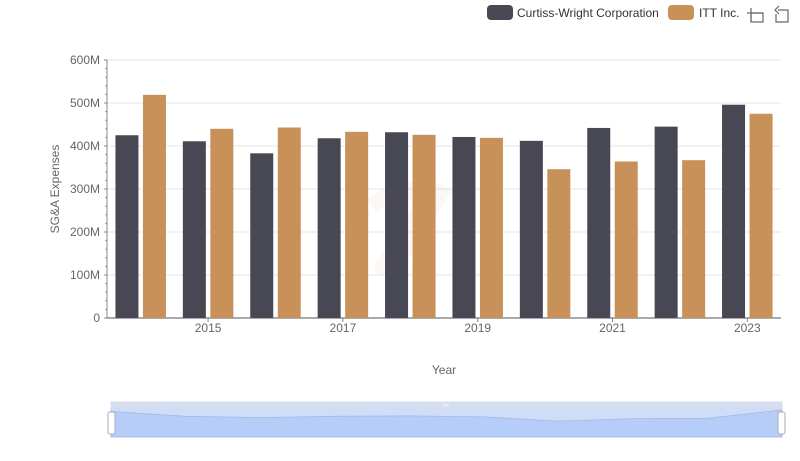 Image resolution: width=800 pixels, height=461 pixels. Describe the element at coordinates (424, 226) in the screenshot. I see `bar-itt-2018` at that location.